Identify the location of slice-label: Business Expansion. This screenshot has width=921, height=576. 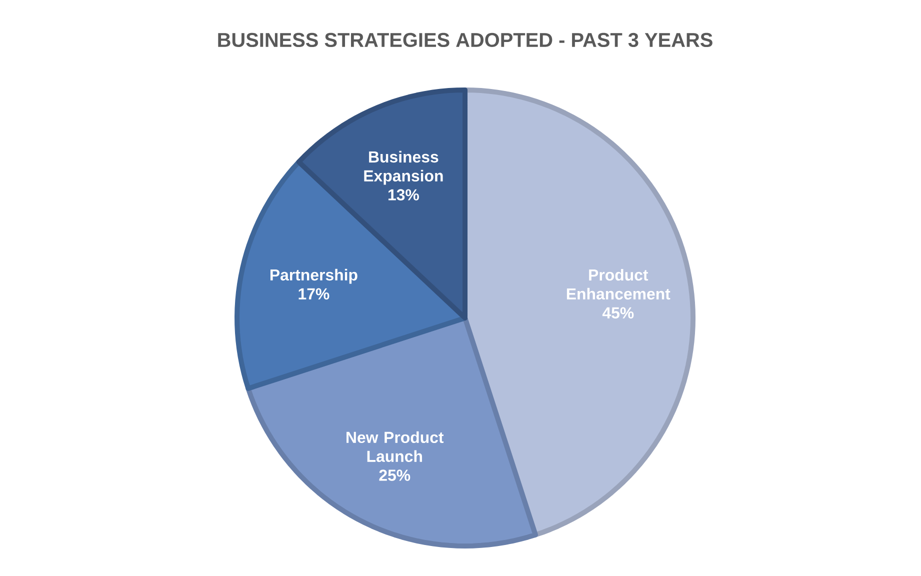
(403, 167).